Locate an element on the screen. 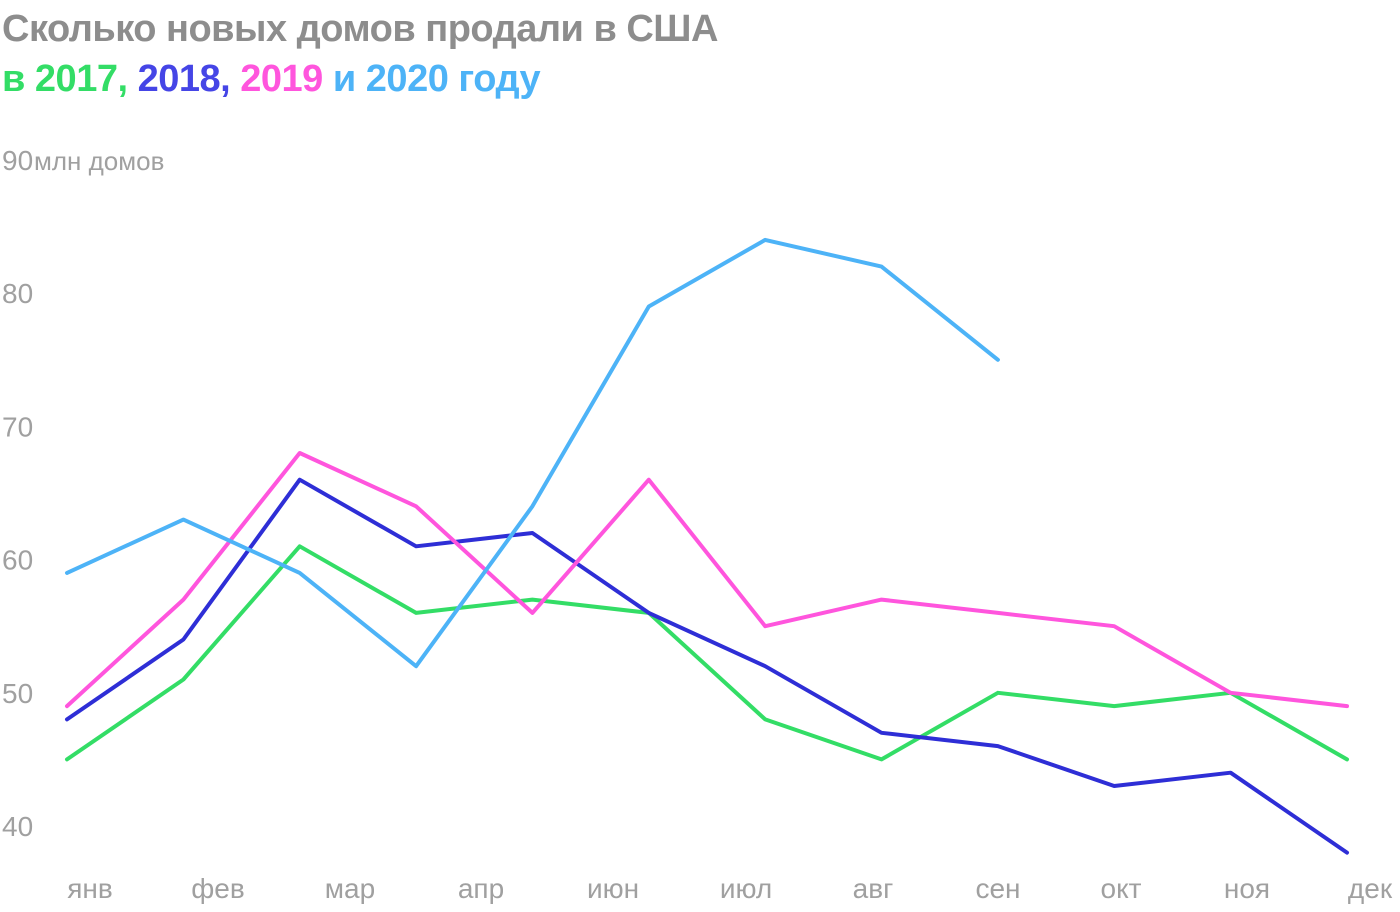 The width and height of the screenshot is (1400, 912). x-tick-label: янв is located at coordinates (90, 888).